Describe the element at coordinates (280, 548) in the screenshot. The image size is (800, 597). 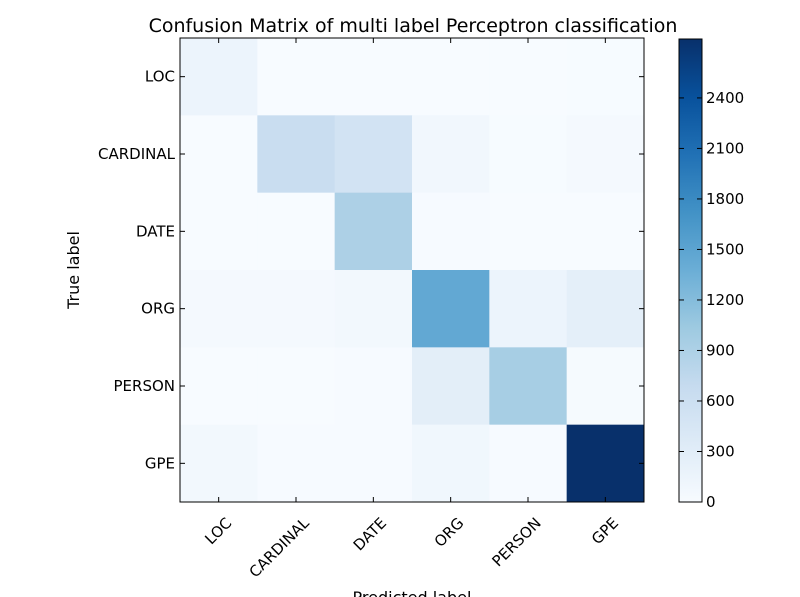
I see `x-tick-label: CARDINAL` at that location.